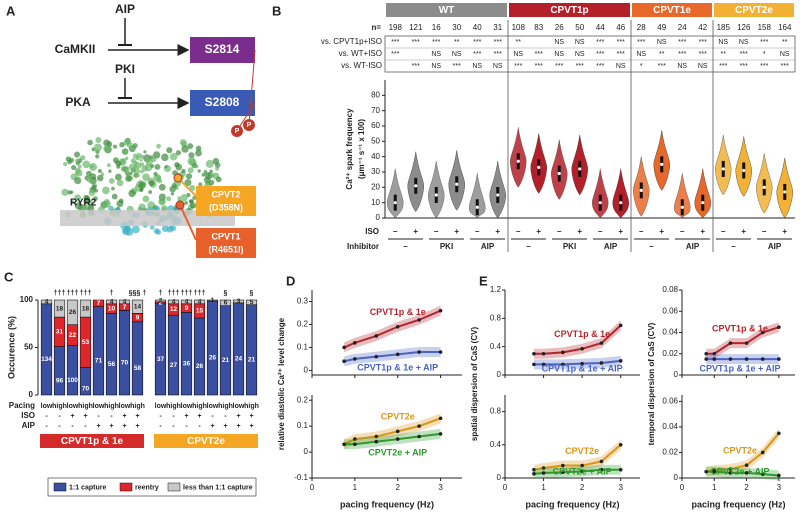  I want to click on confidence-band, so click(577, 362).